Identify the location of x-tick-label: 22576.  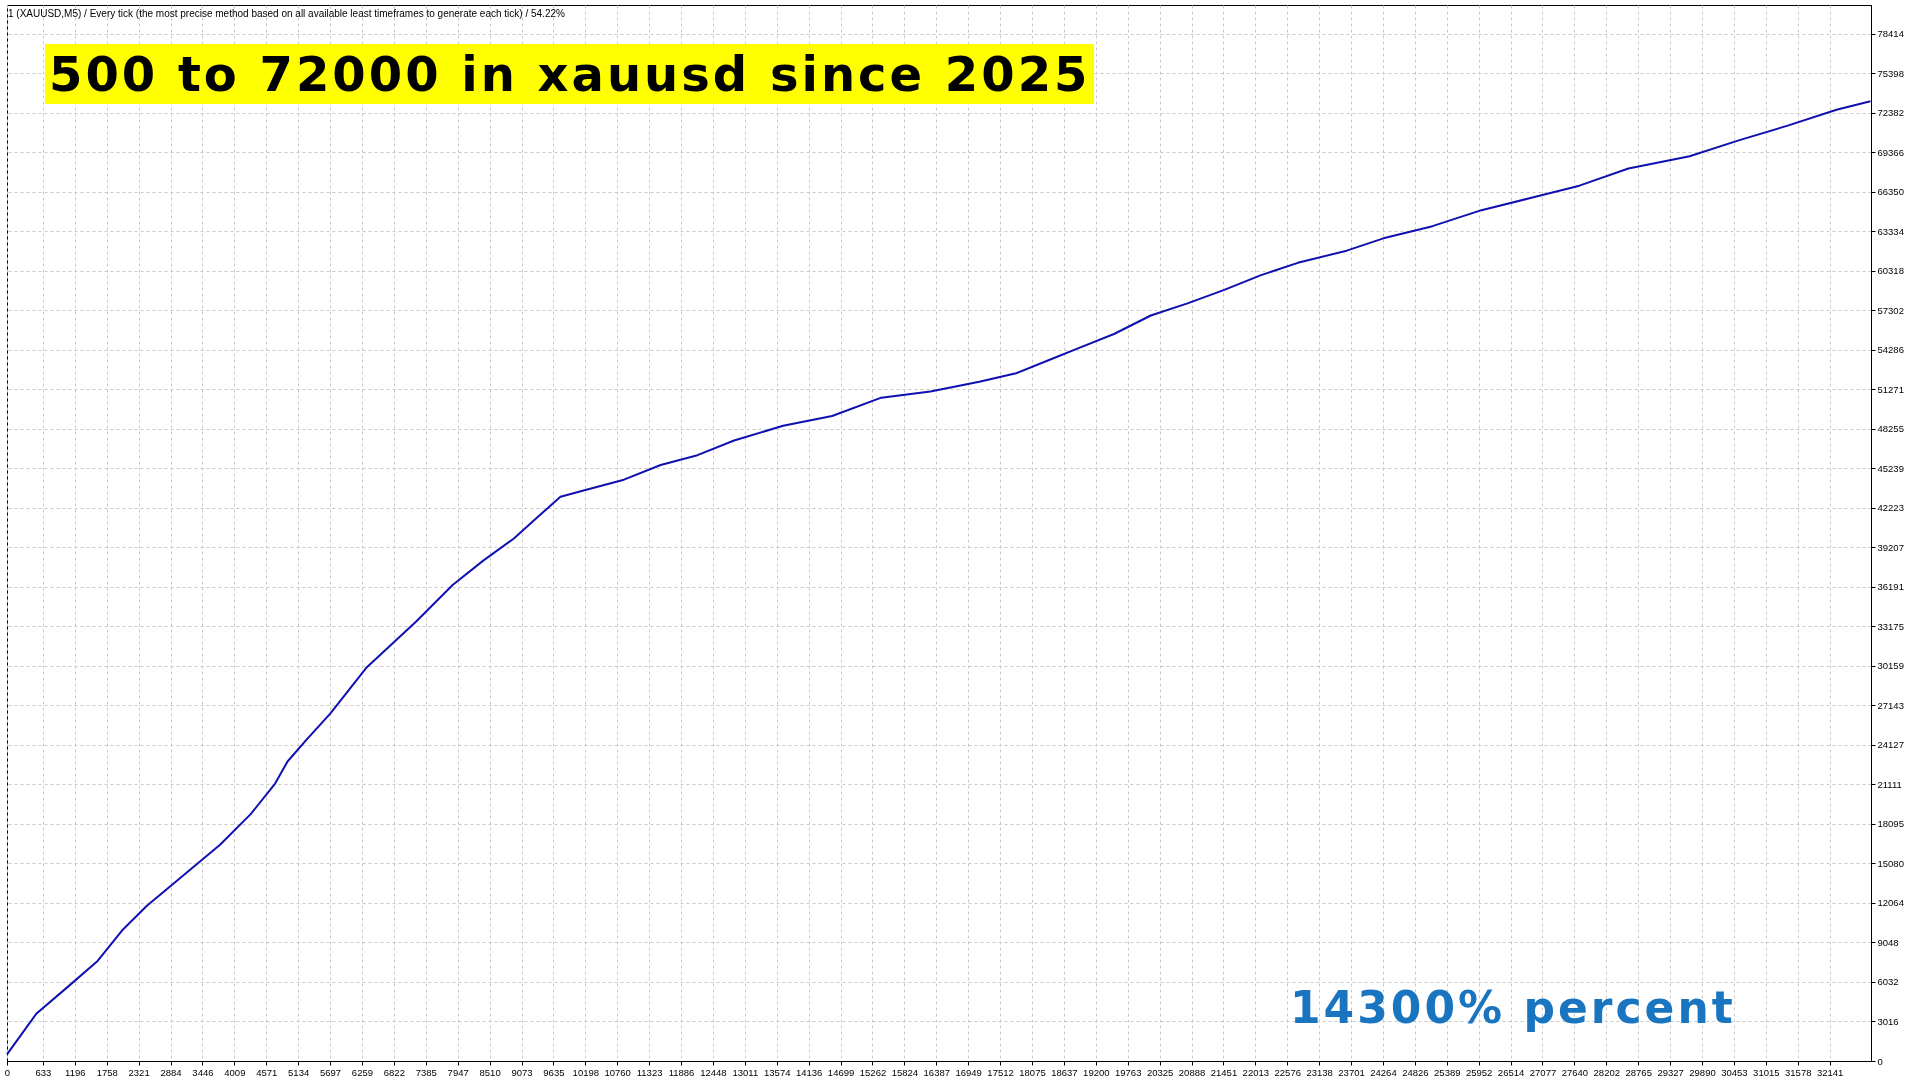
(1287, 1072).